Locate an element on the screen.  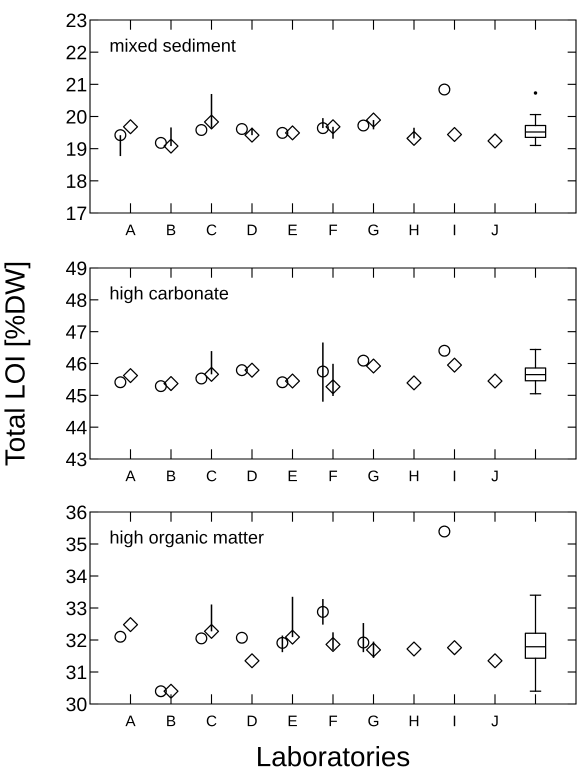
y-tick-label: 32 is located at coordinates (76, 640).